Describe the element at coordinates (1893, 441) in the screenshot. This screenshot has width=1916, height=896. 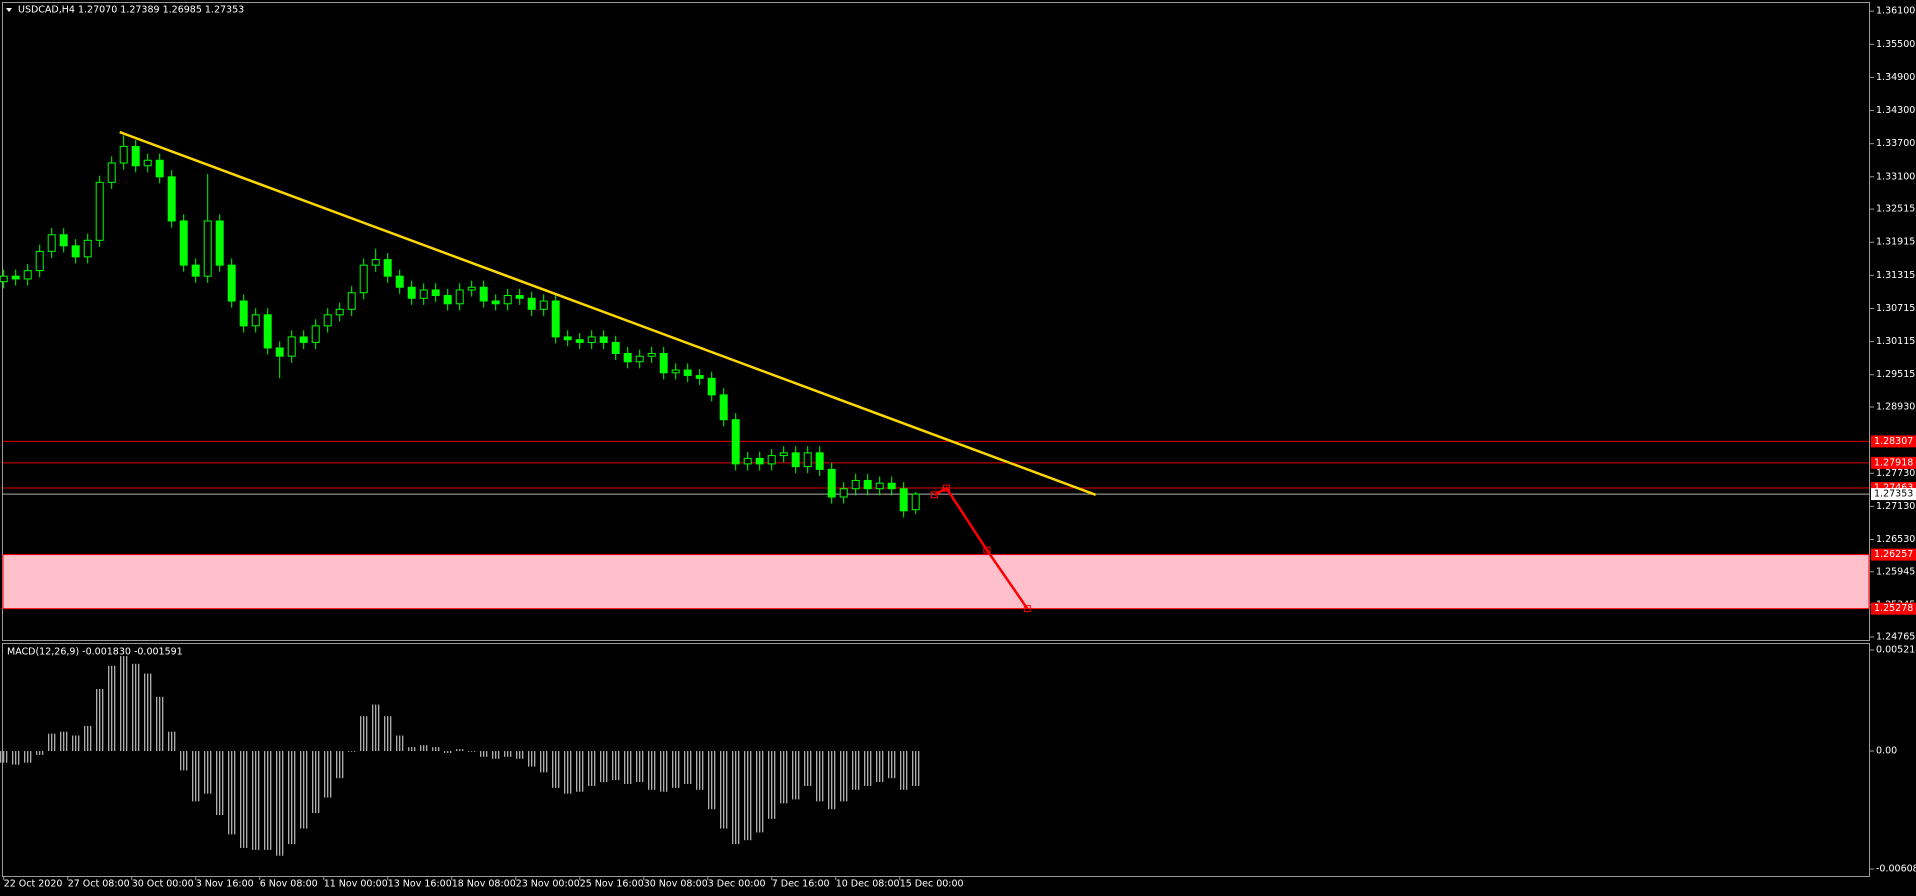
I see `price-label: 1.28307` at that location.